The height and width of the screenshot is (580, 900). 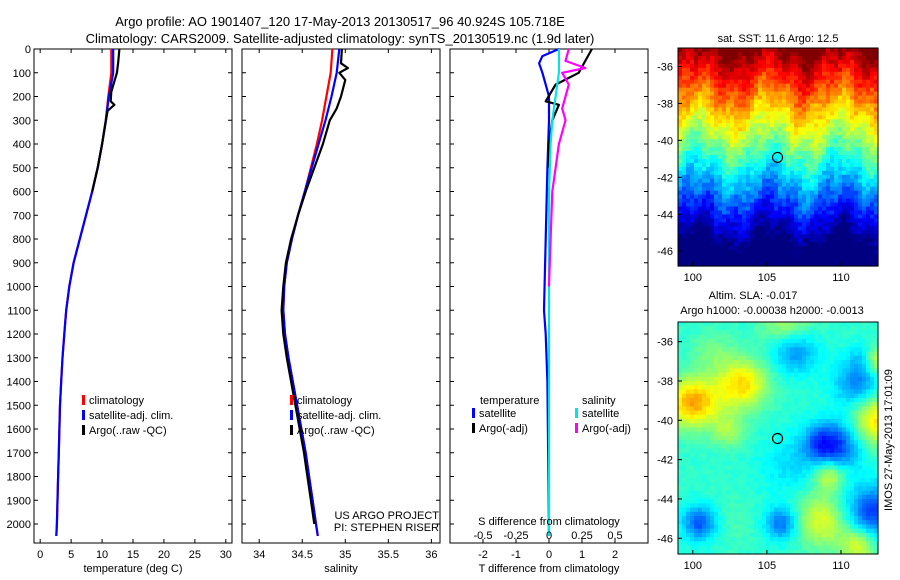 What do you see at coordinates (516, 555) in the screenshot?
I see `x-tick-label: -1` at bounding box center [516, 555].